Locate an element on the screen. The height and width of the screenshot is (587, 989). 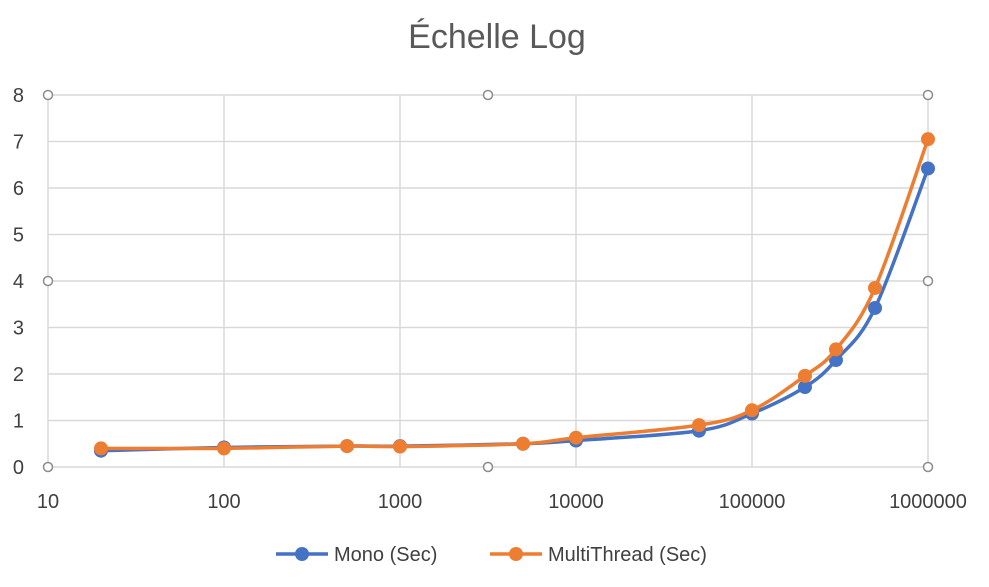
y-tick-label: 2 is located at coordinates (18, 375).